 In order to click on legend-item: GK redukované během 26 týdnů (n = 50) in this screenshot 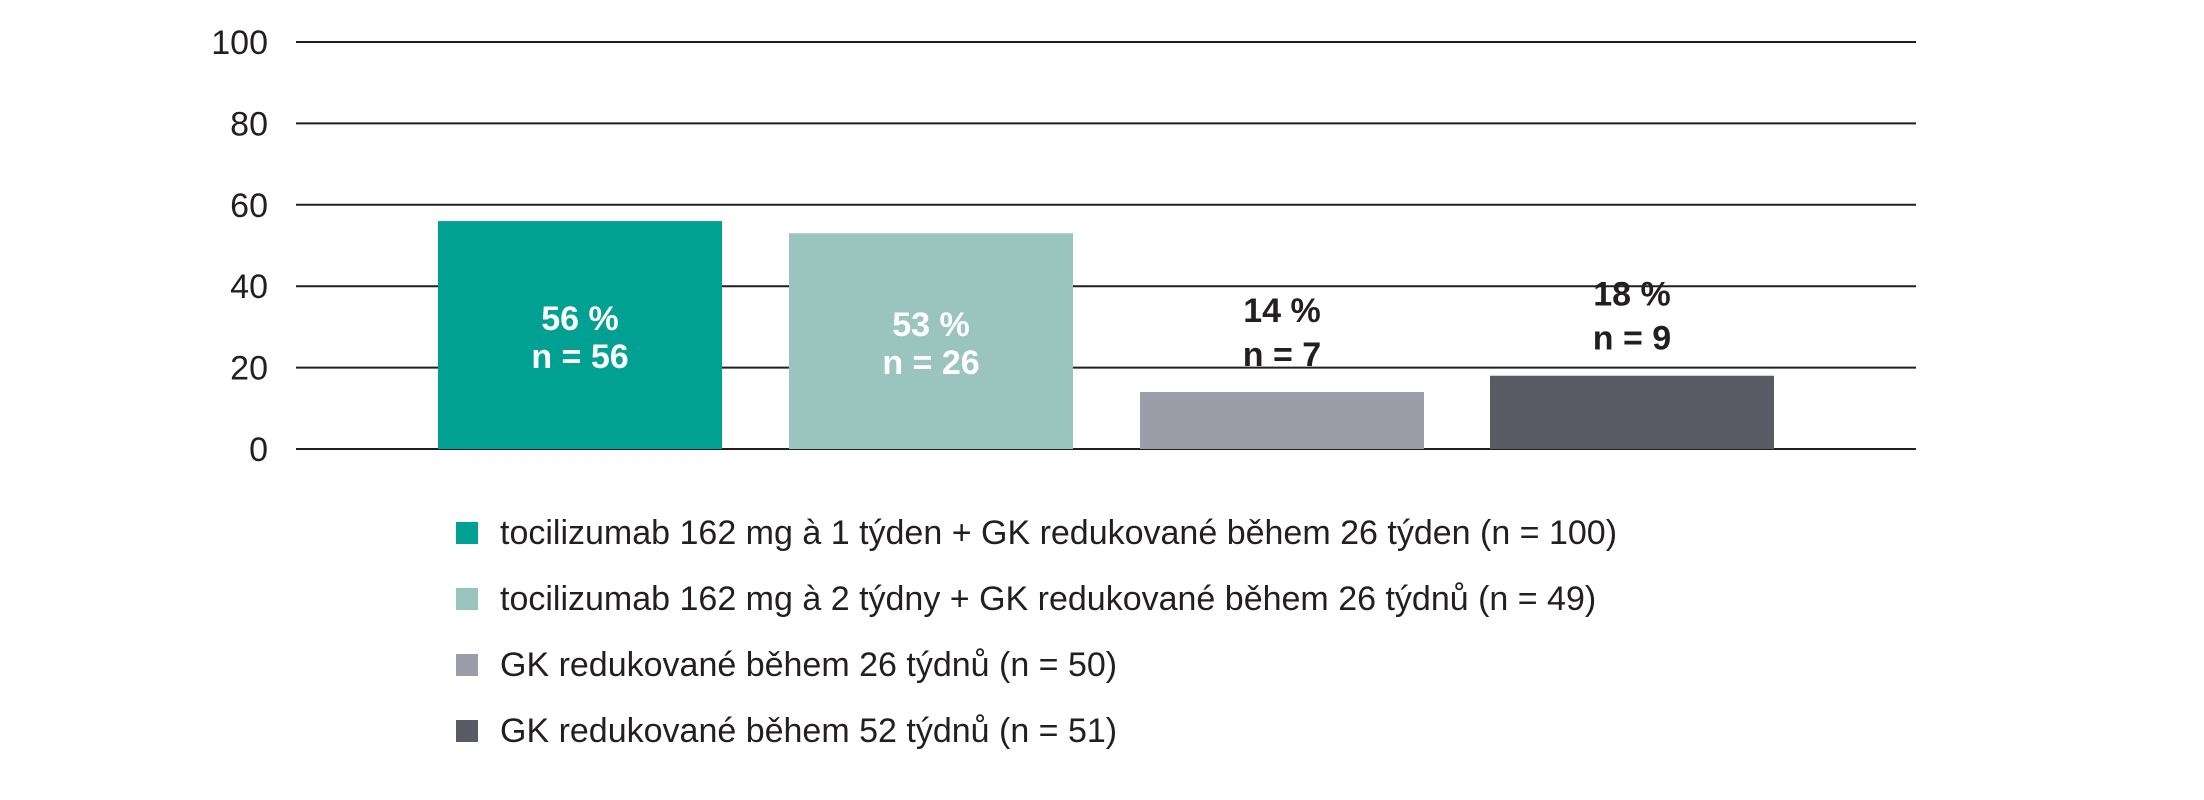, I will do `click(1206, 665)`.